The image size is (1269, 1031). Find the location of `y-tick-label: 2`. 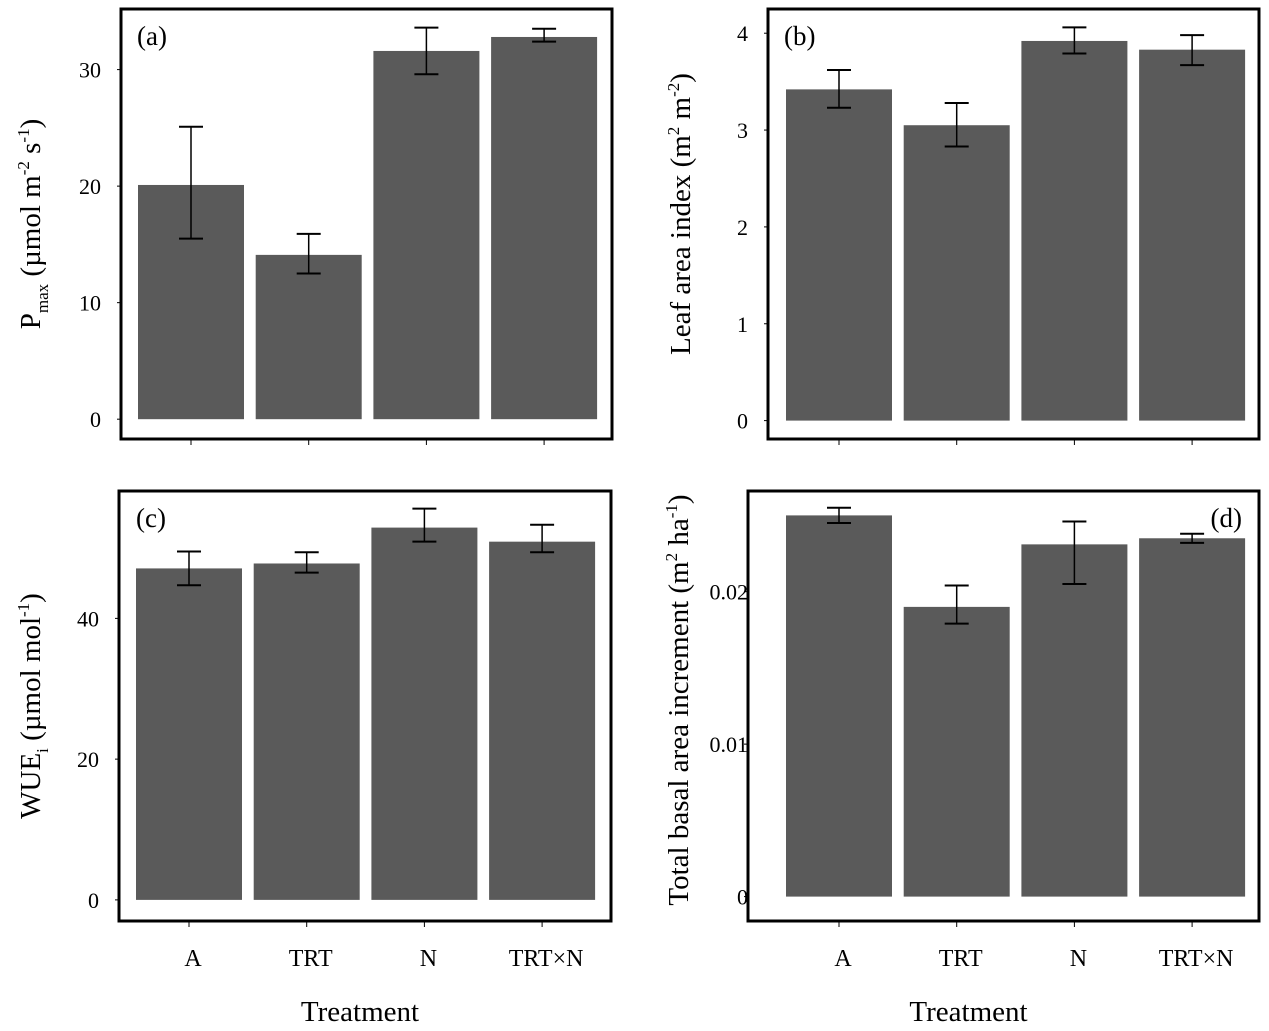

y-tick-label: 2 is located at coordinates (742, 227).